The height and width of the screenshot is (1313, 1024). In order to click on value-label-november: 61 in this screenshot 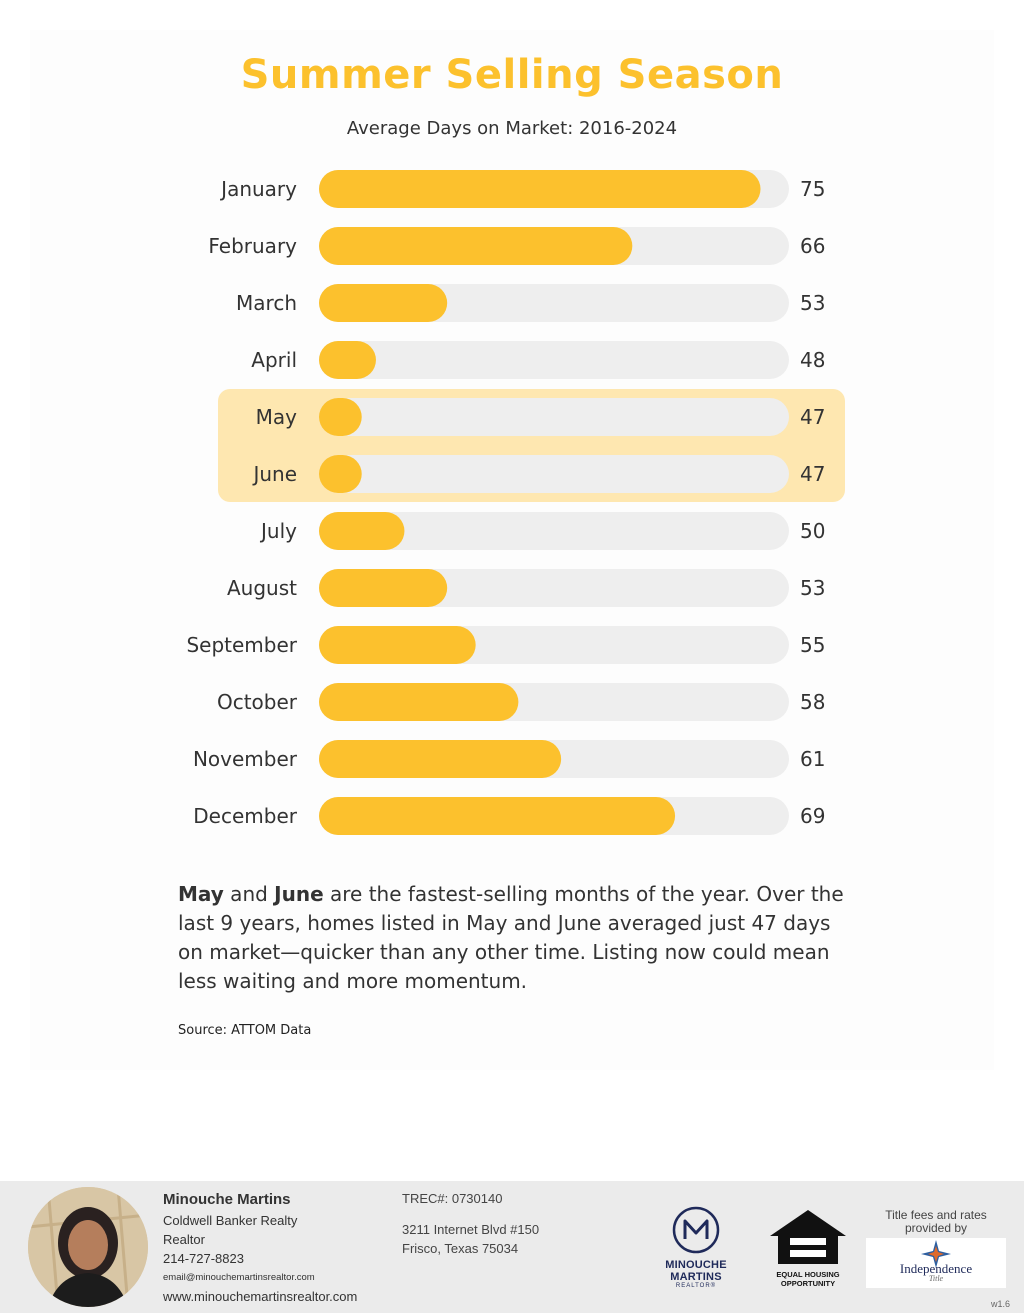, I will do `click(812, 759)`.